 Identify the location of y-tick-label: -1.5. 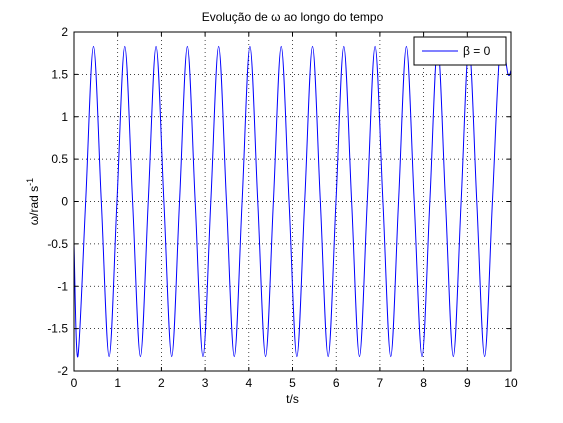
(57, 329).